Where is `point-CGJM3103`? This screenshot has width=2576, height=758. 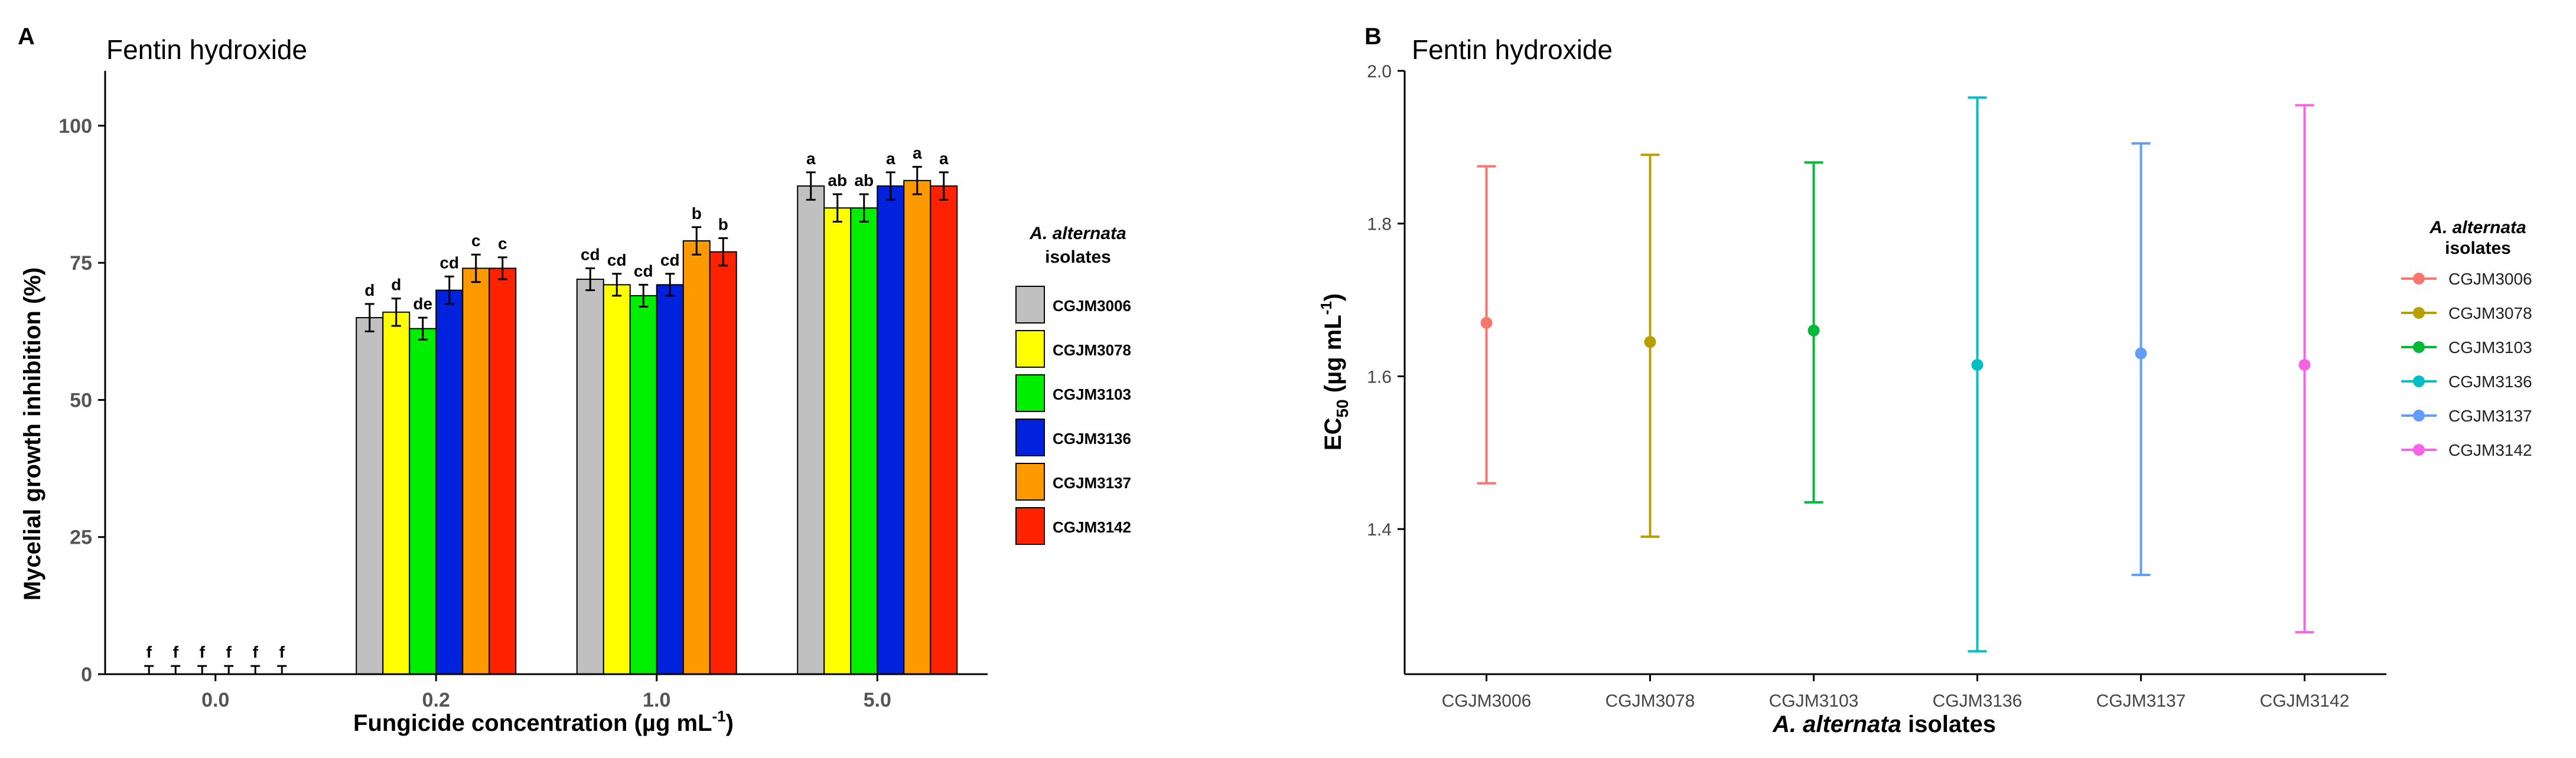
point-CGJM3103 is located at coordinates (1814, 330).